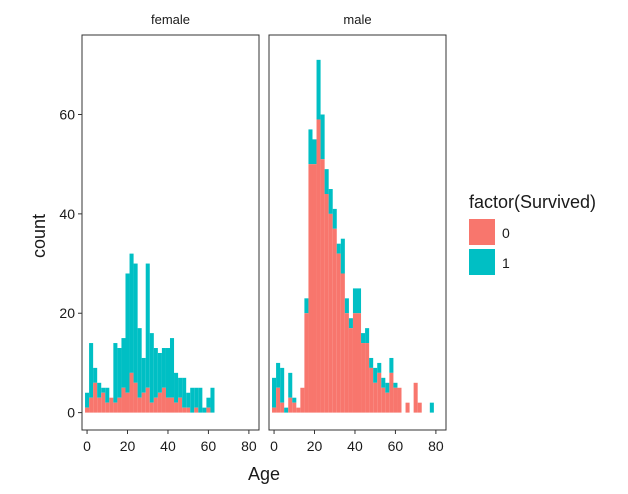 The height and width of the screenshot is (494, 628). What do you see at coordinates (532, 202) in the screenshot?
I see `legend-title: factor(Survived)` at bounding box center [532, 202].